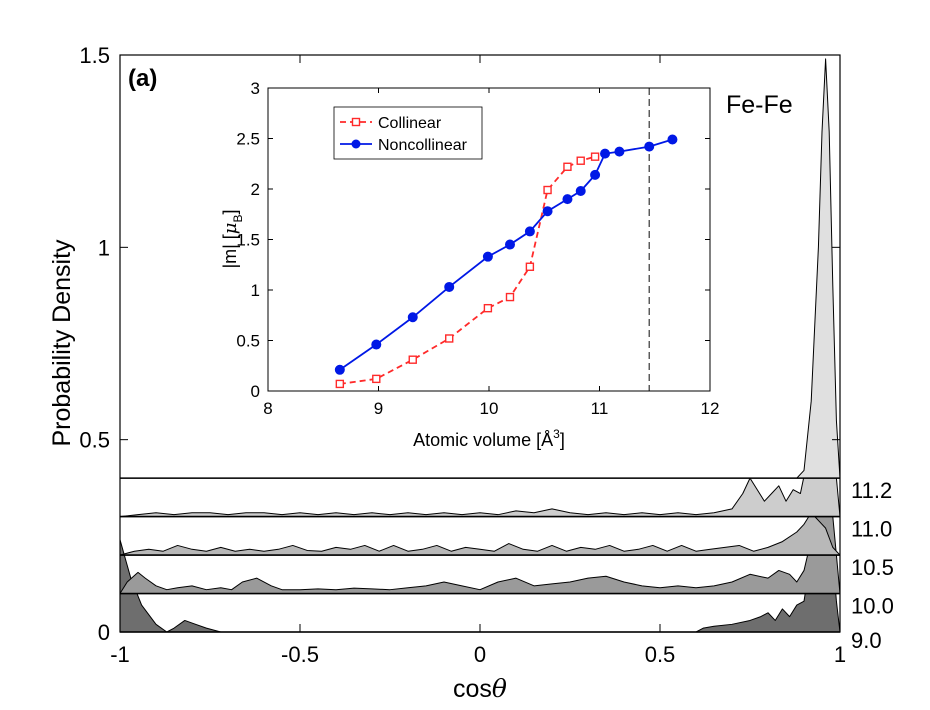  What do you see at coordinates (410, 123) in the screenshot?
I see `legend-label-collinear: Collinear` at bounding box center [410, 123].